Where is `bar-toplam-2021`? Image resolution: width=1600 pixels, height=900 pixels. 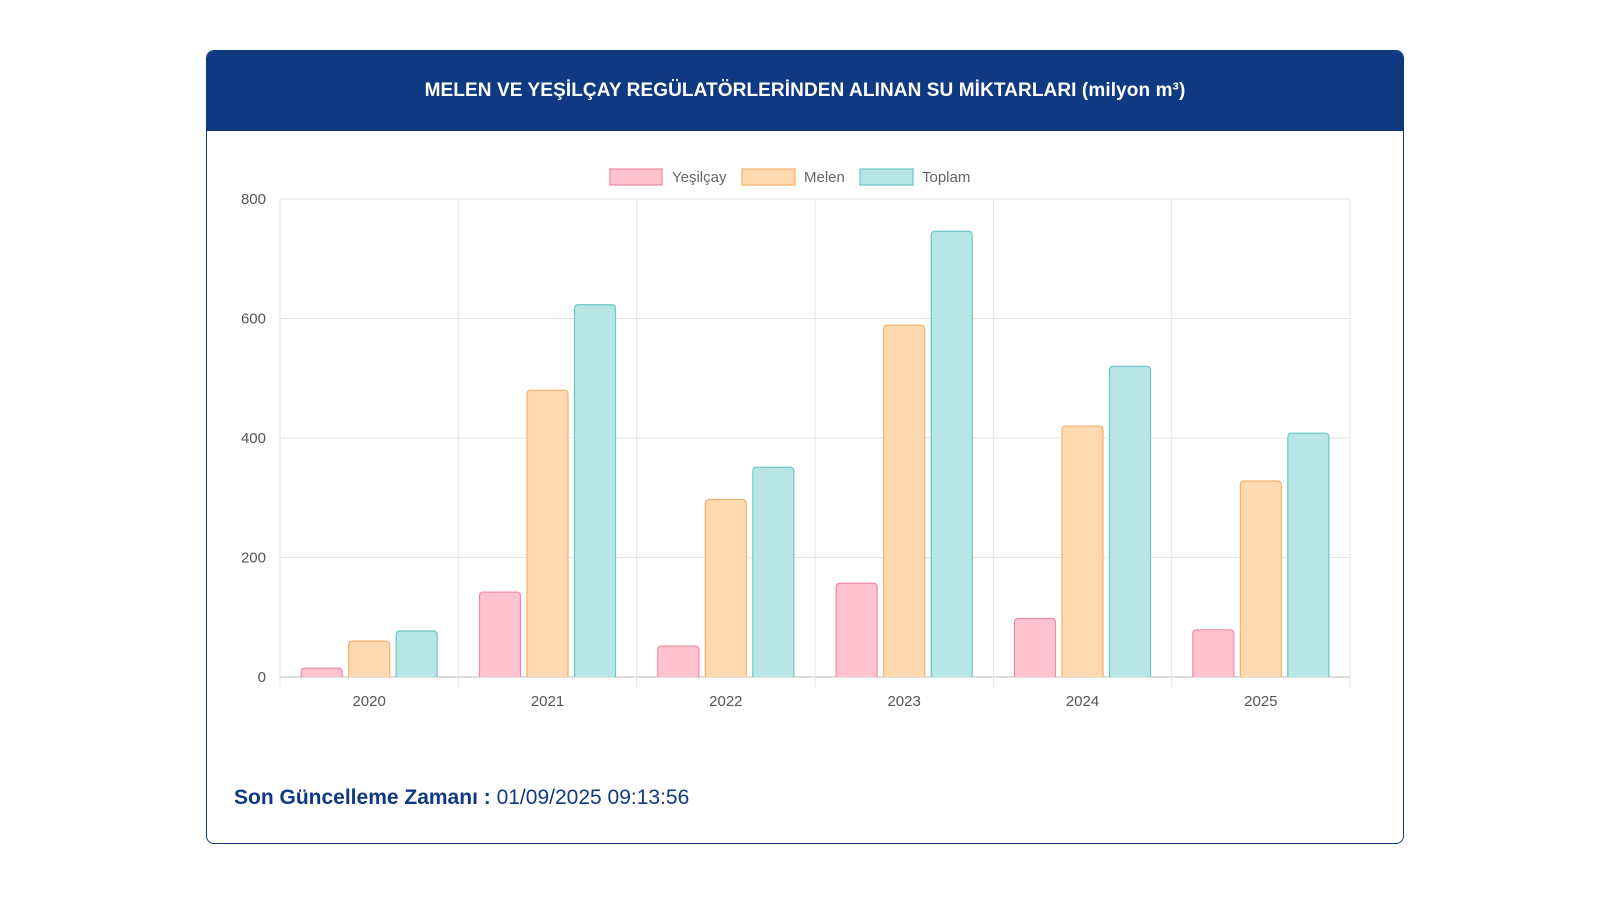
bar-toplam-2021 is located at coordinates (595, 490).